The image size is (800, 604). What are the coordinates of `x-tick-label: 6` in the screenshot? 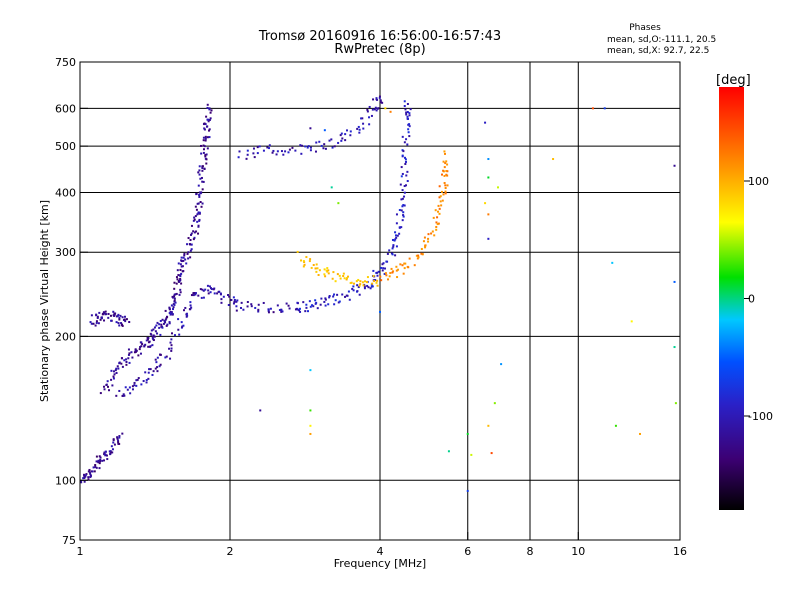 It's located at (467, 551).